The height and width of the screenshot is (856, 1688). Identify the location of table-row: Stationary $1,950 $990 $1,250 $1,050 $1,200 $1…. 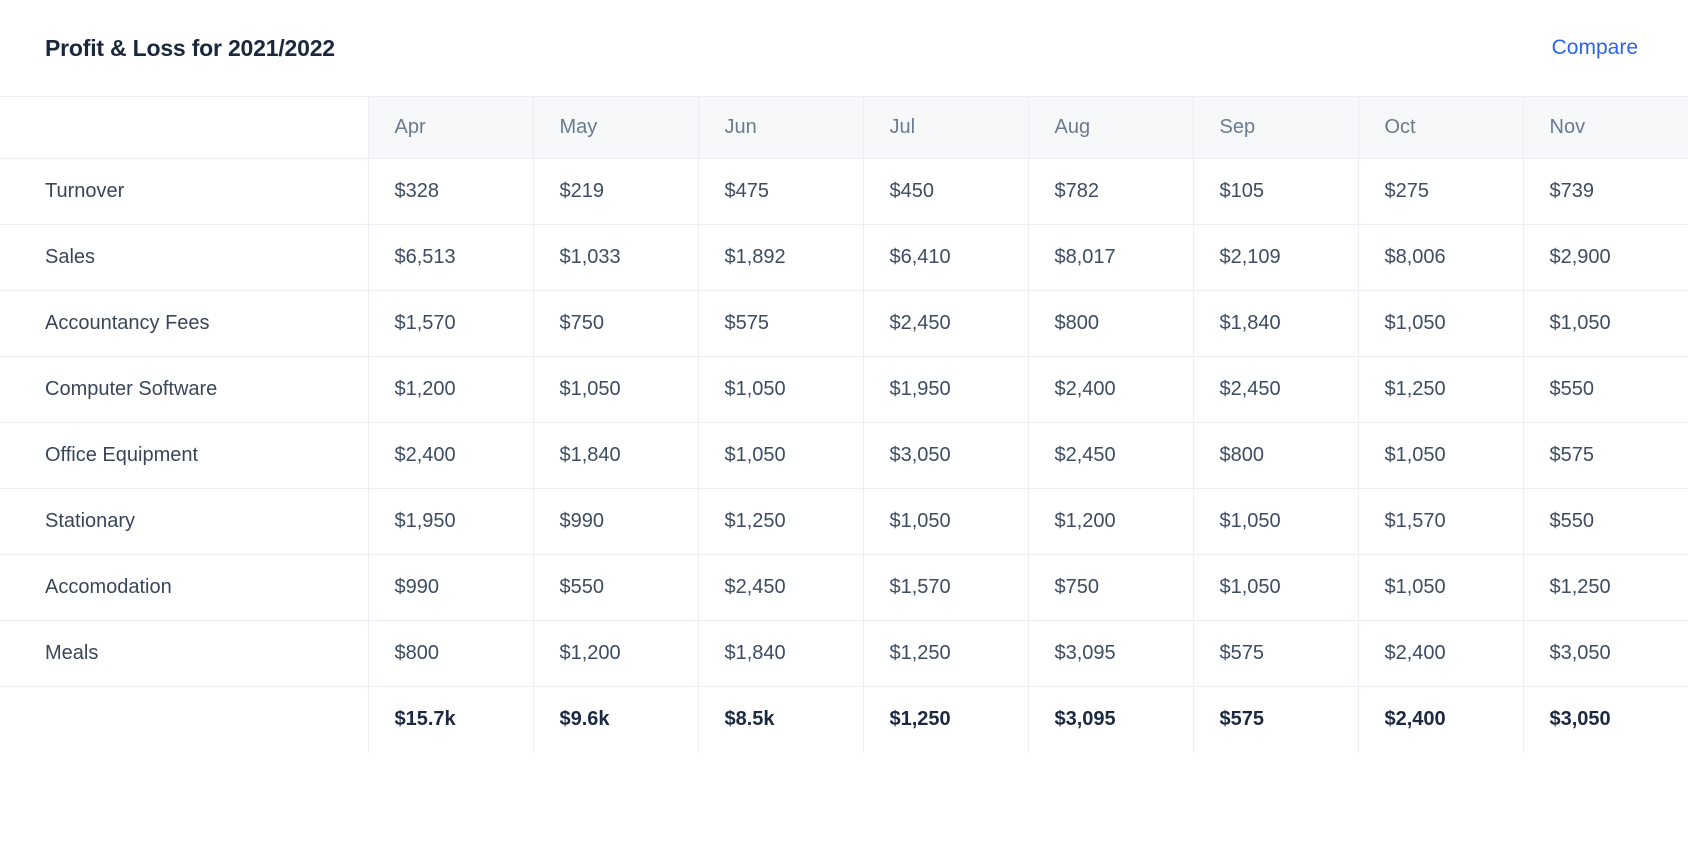
(844, 521).